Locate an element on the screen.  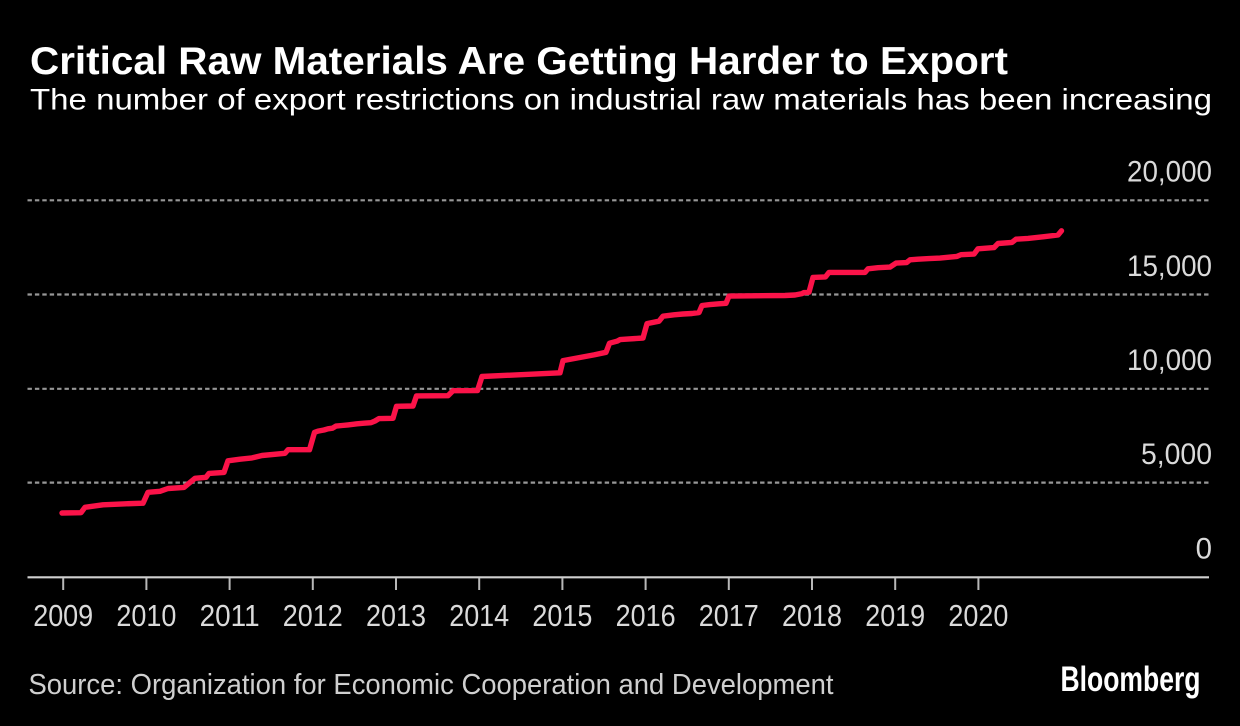
svg-text: 2010 is located at coordinates (146, 615).